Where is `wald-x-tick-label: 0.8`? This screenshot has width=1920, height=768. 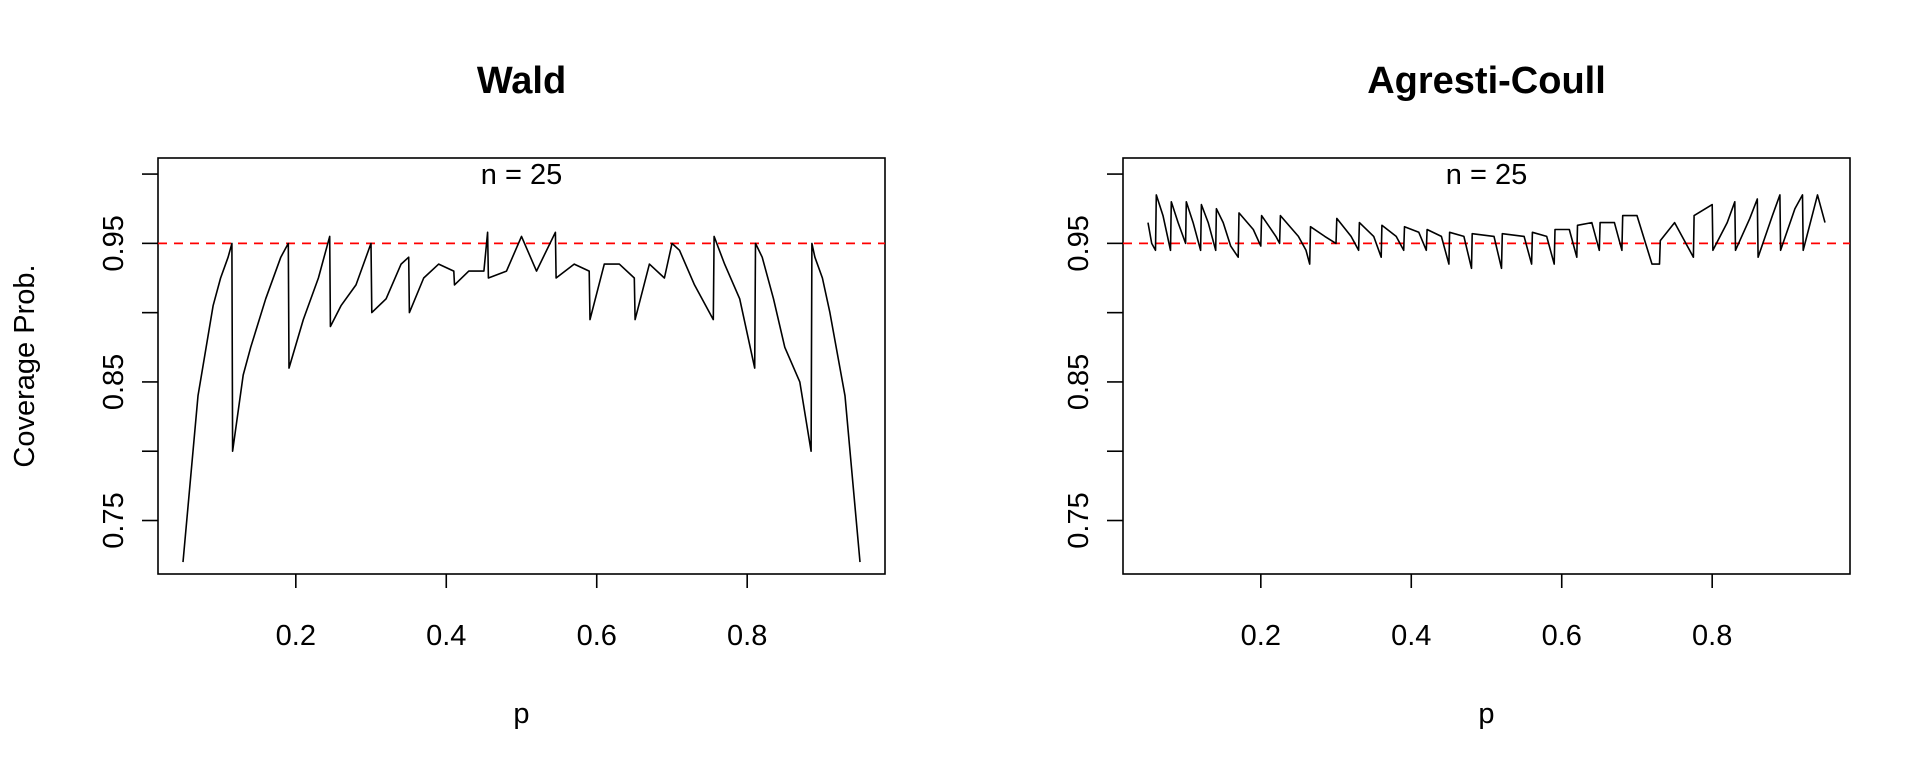 wald-x-tick-label: 0.8 is located at coordinates (747, 636).